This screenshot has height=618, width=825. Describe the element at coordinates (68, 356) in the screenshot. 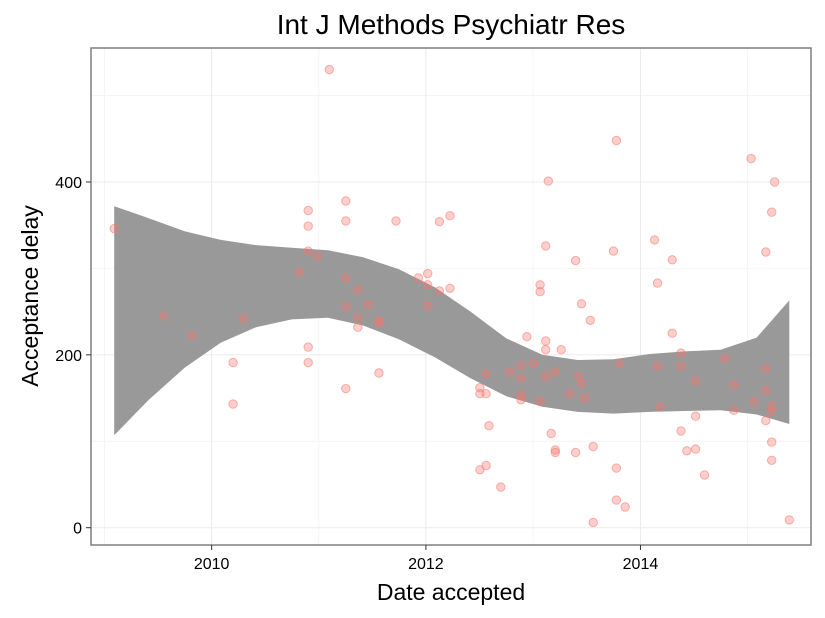

I see `y-tick-label: 200` at that location.